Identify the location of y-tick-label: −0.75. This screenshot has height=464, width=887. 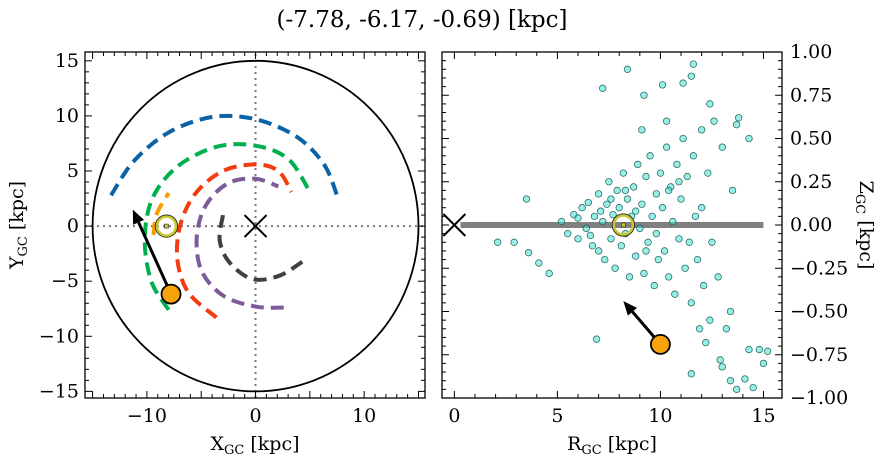
(819, 355).